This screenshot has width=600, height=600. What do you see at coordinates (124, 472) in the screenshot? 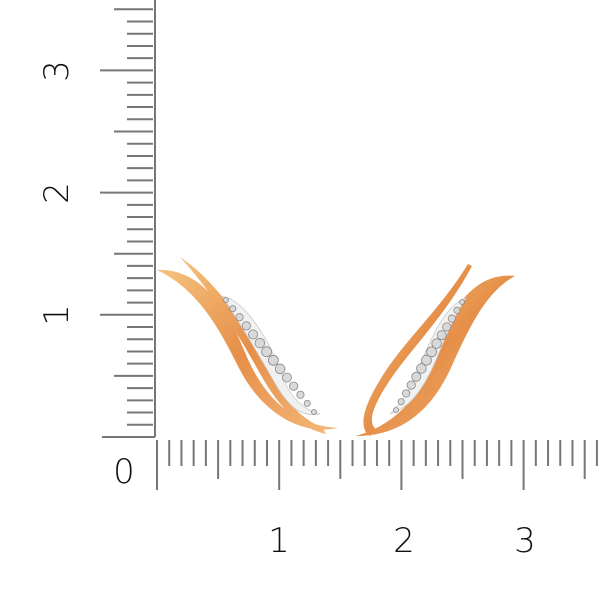
I see `ruler-label-0: 0` at bounding box center [124, 472].